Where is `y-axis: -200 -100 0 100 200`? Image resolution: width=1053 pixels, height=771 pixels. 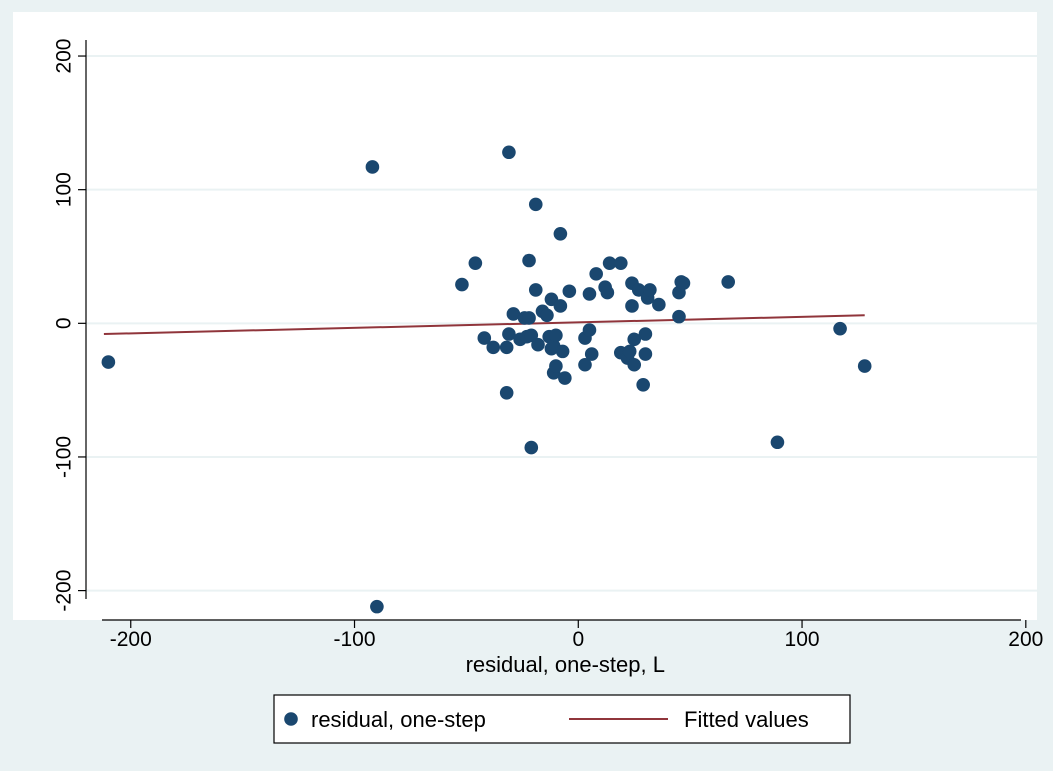 y-axis: -200 -100 0 100 200 is located at coordinates (70, 325).